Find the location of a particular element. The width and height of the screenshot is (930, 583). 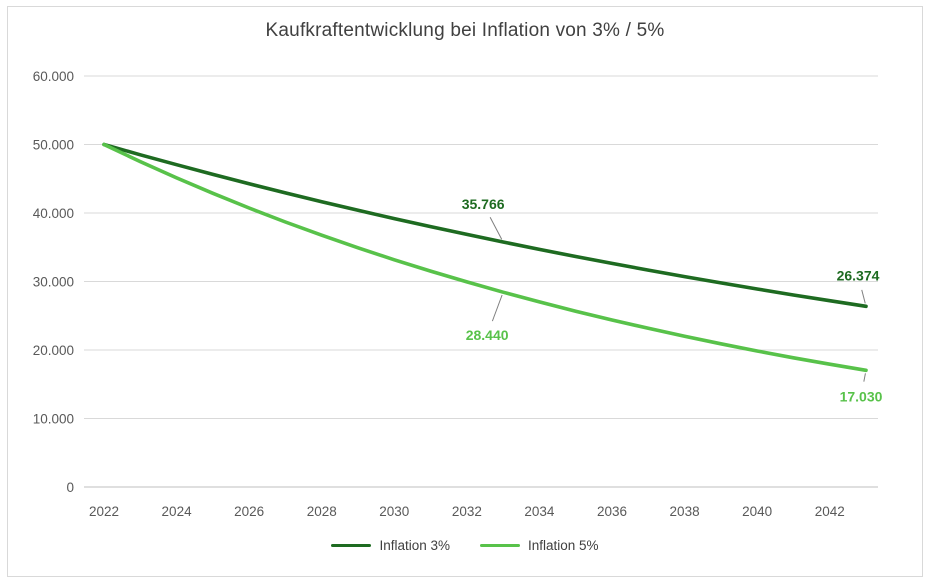

x-tick-label: 2042 is located at coordinates (830, 511).